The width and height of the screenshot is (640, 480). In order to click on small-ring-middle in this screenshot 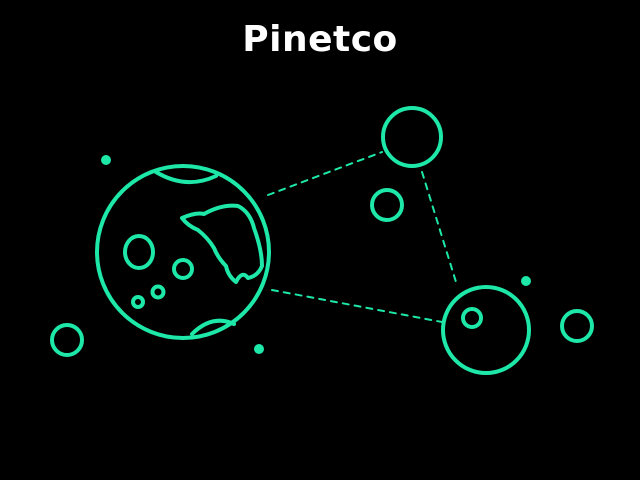, I will do `click(387, 205)`.